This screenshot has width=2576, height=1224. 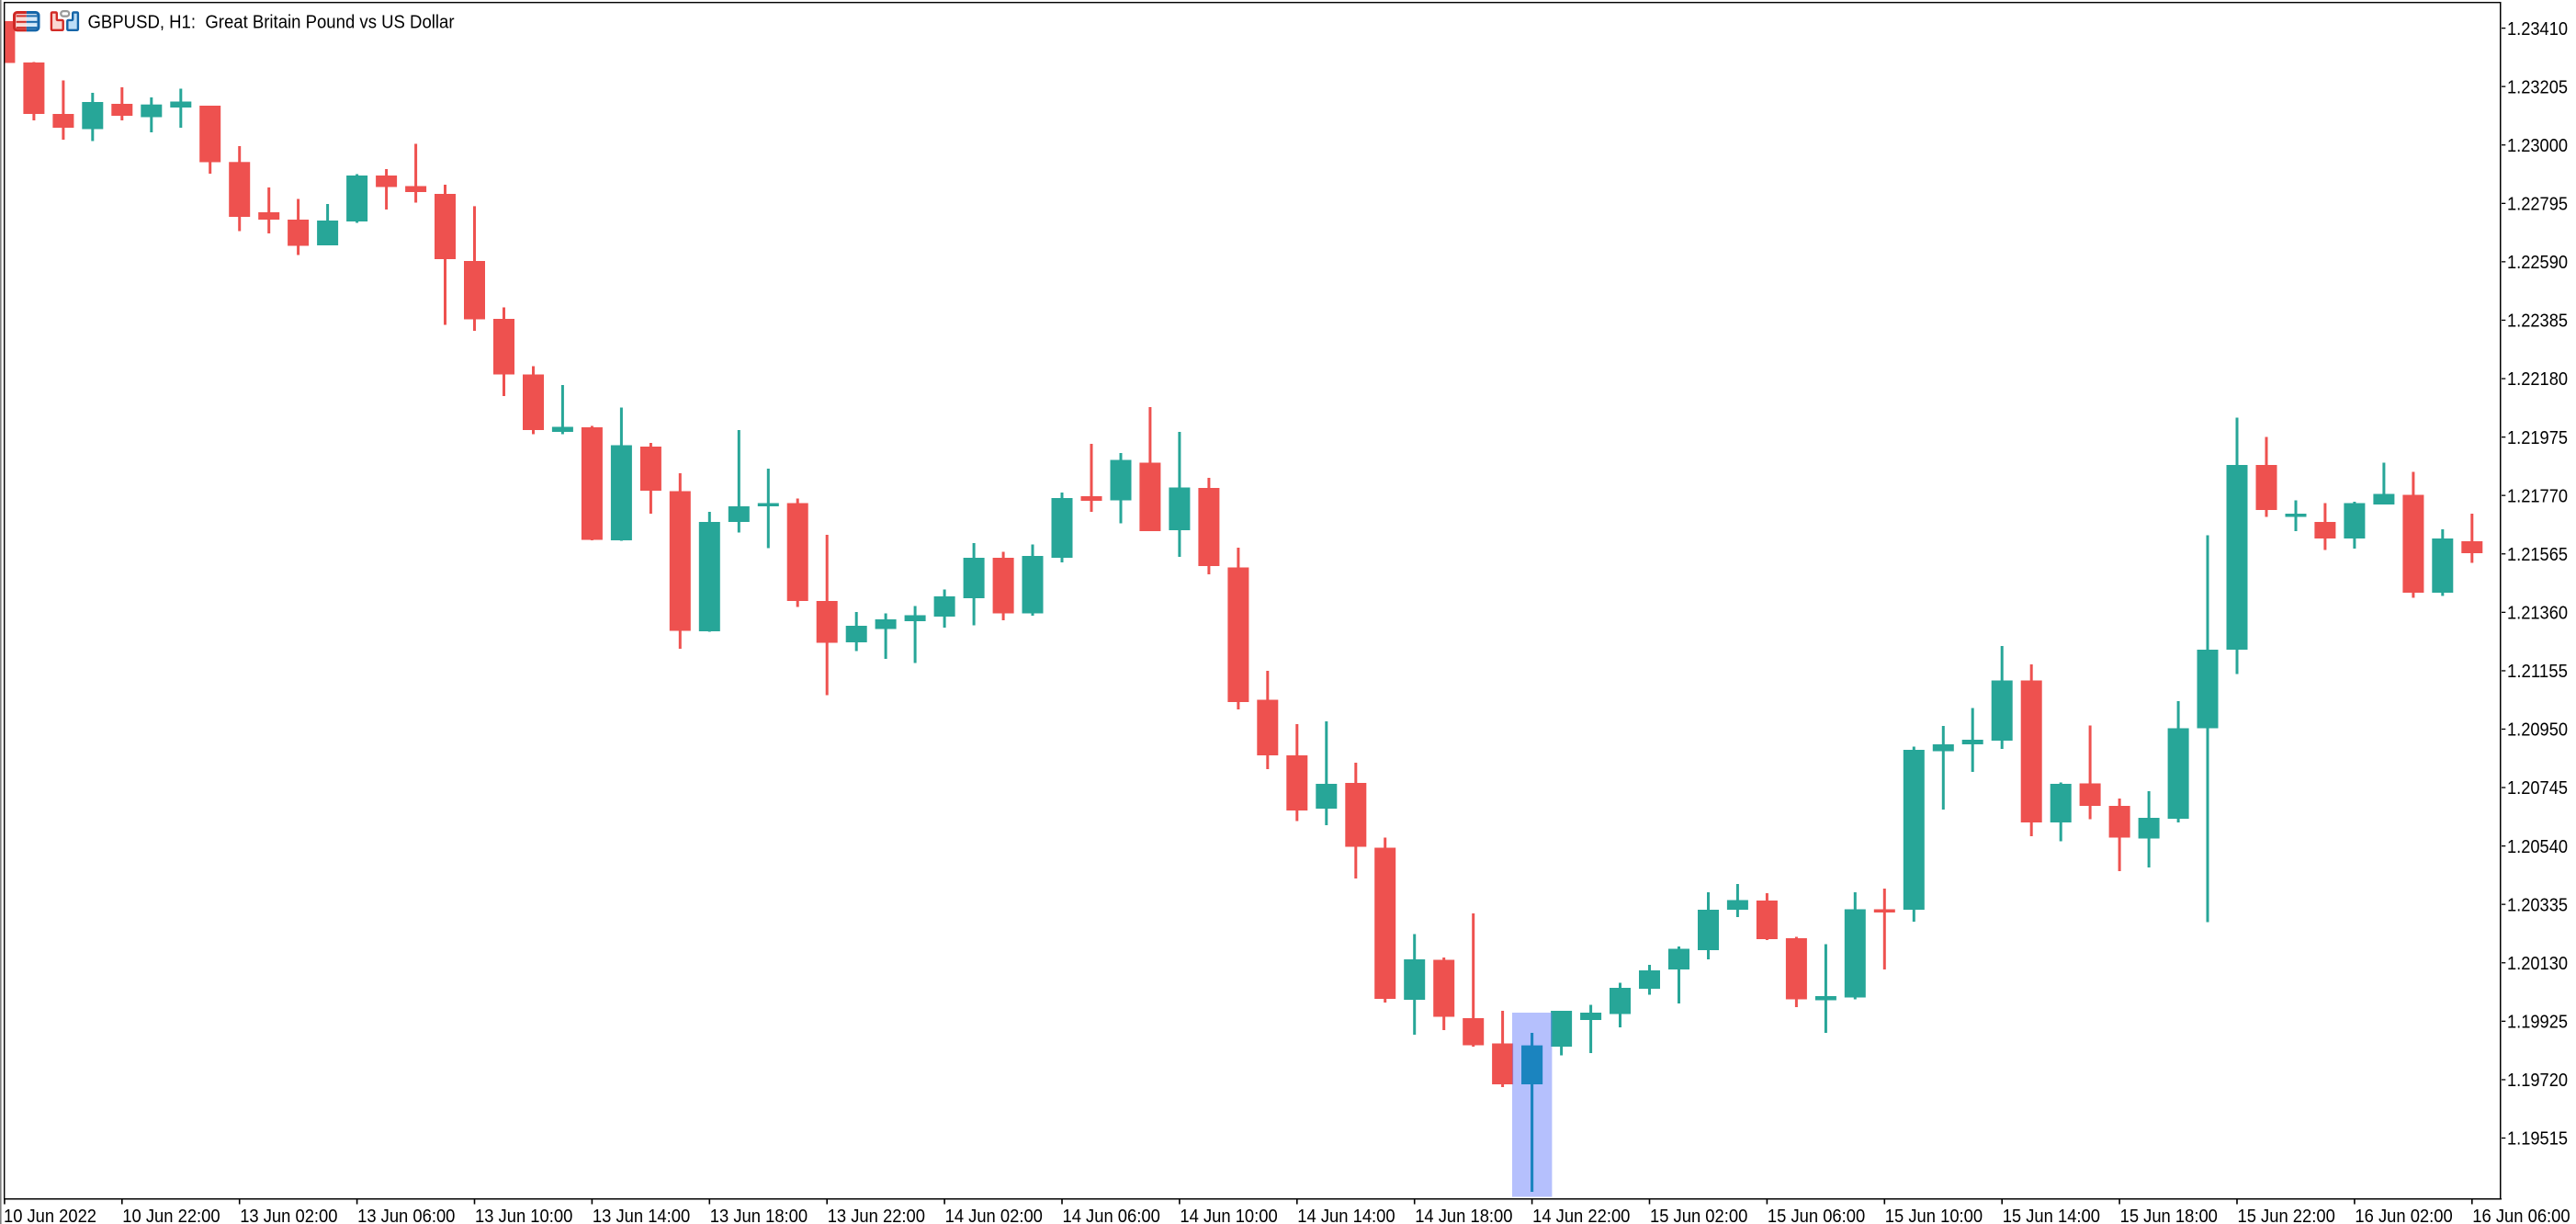 I want to click on svg-text: 15 Jun 06:00, so click(x=1816, y=1215).